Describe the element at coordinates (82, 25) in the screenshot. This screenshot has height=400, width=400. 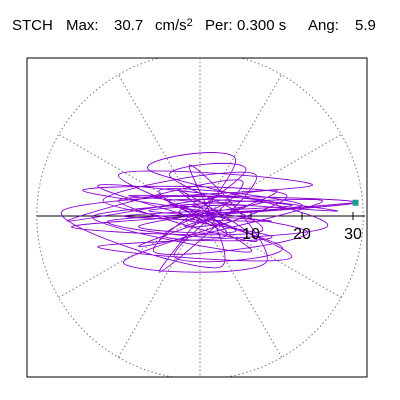
I see `max-label: Max:` at that location.